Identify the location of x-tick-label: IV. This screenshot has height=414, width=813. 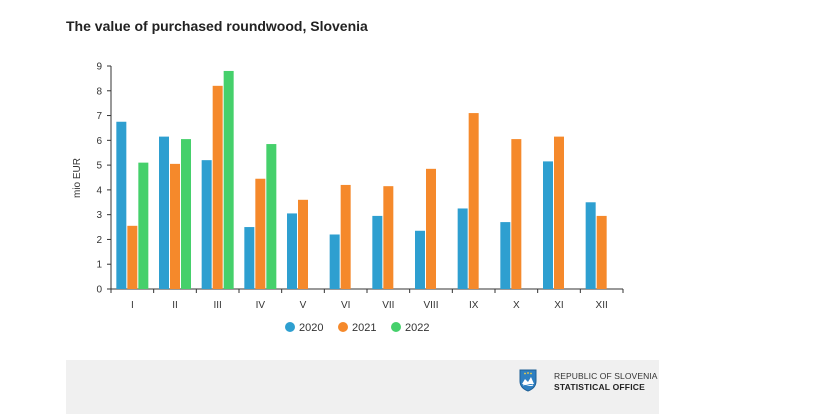
(261, 305).